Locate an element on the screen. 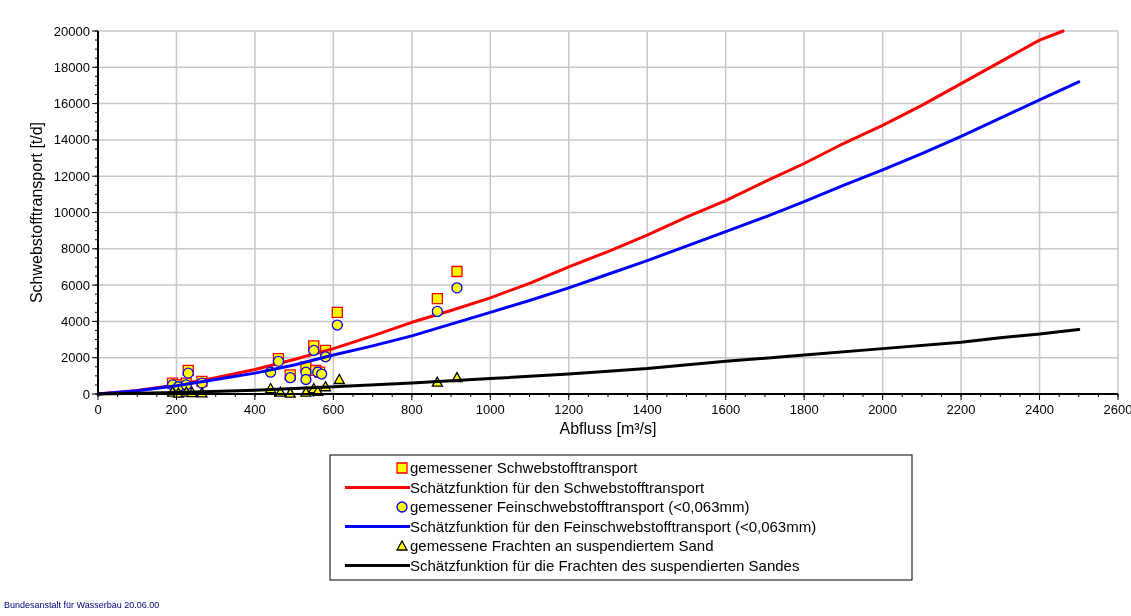  y-tick-label: 16000 is located at coordinates (71, 104).